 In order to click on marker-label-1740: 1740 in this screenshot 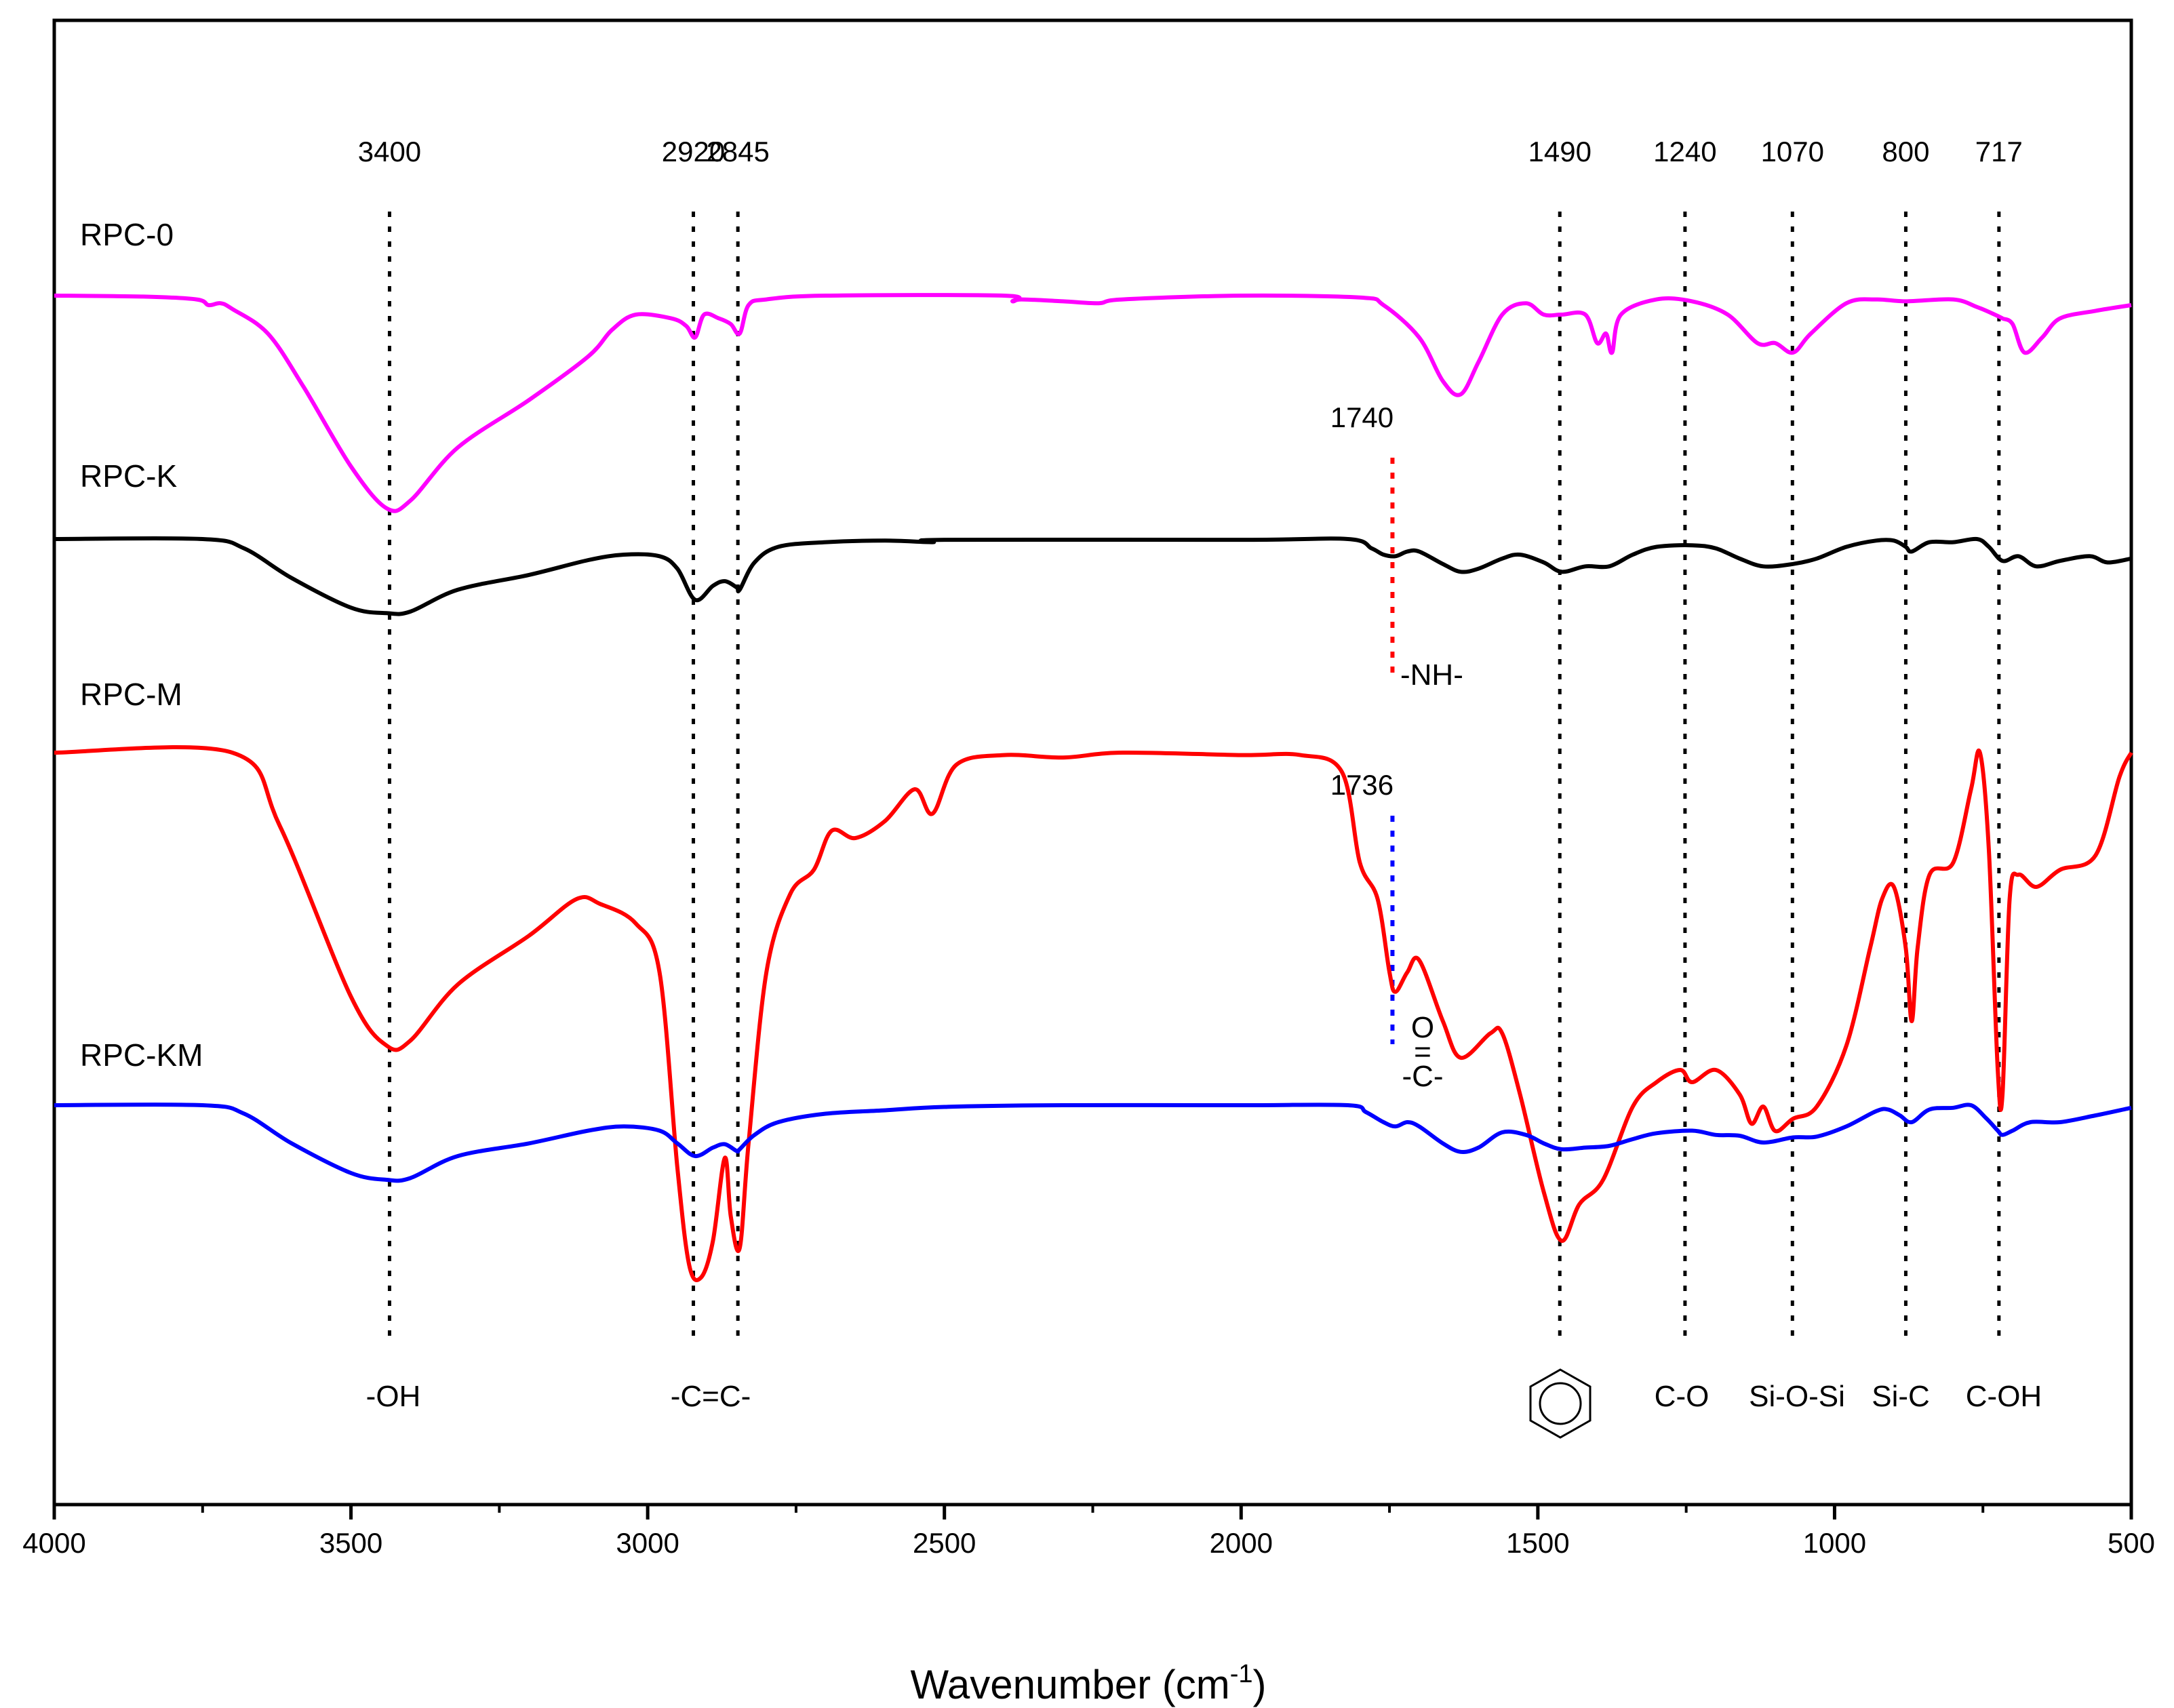, I will do `click(1362, 417)`.